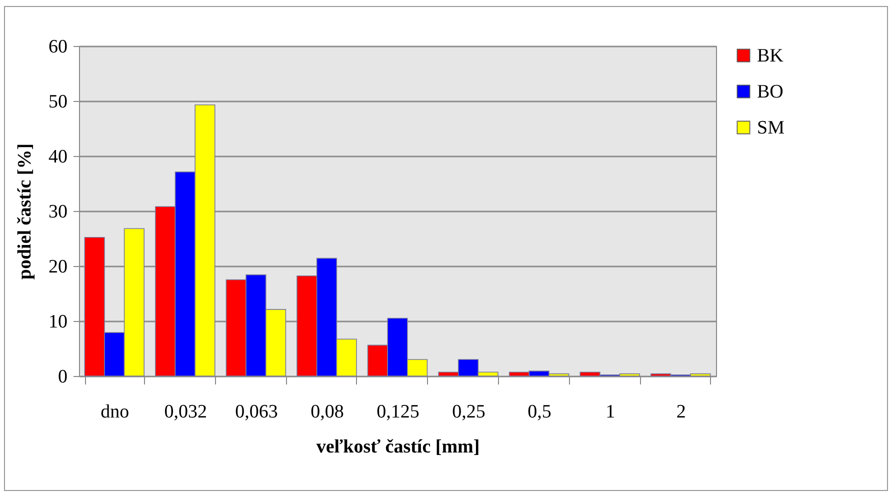 This screenshot has height=499, width=894. Describe the element at coordinates (398, 412) in the screenshot. I see `x-tick-label: 0,125` at that location.